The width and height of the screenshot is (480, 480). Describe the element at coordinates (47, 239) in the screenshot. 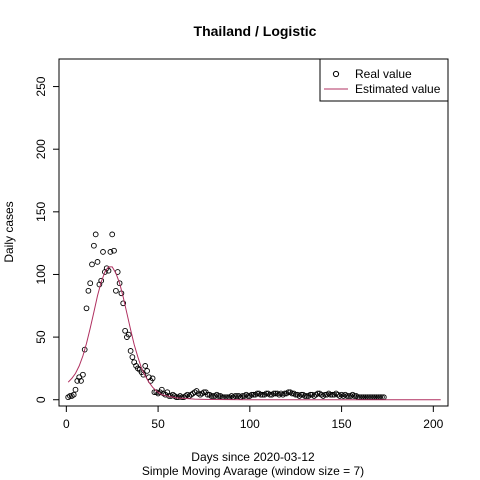

I see `y-axis: 0 50 100 150 200 250` at that location.